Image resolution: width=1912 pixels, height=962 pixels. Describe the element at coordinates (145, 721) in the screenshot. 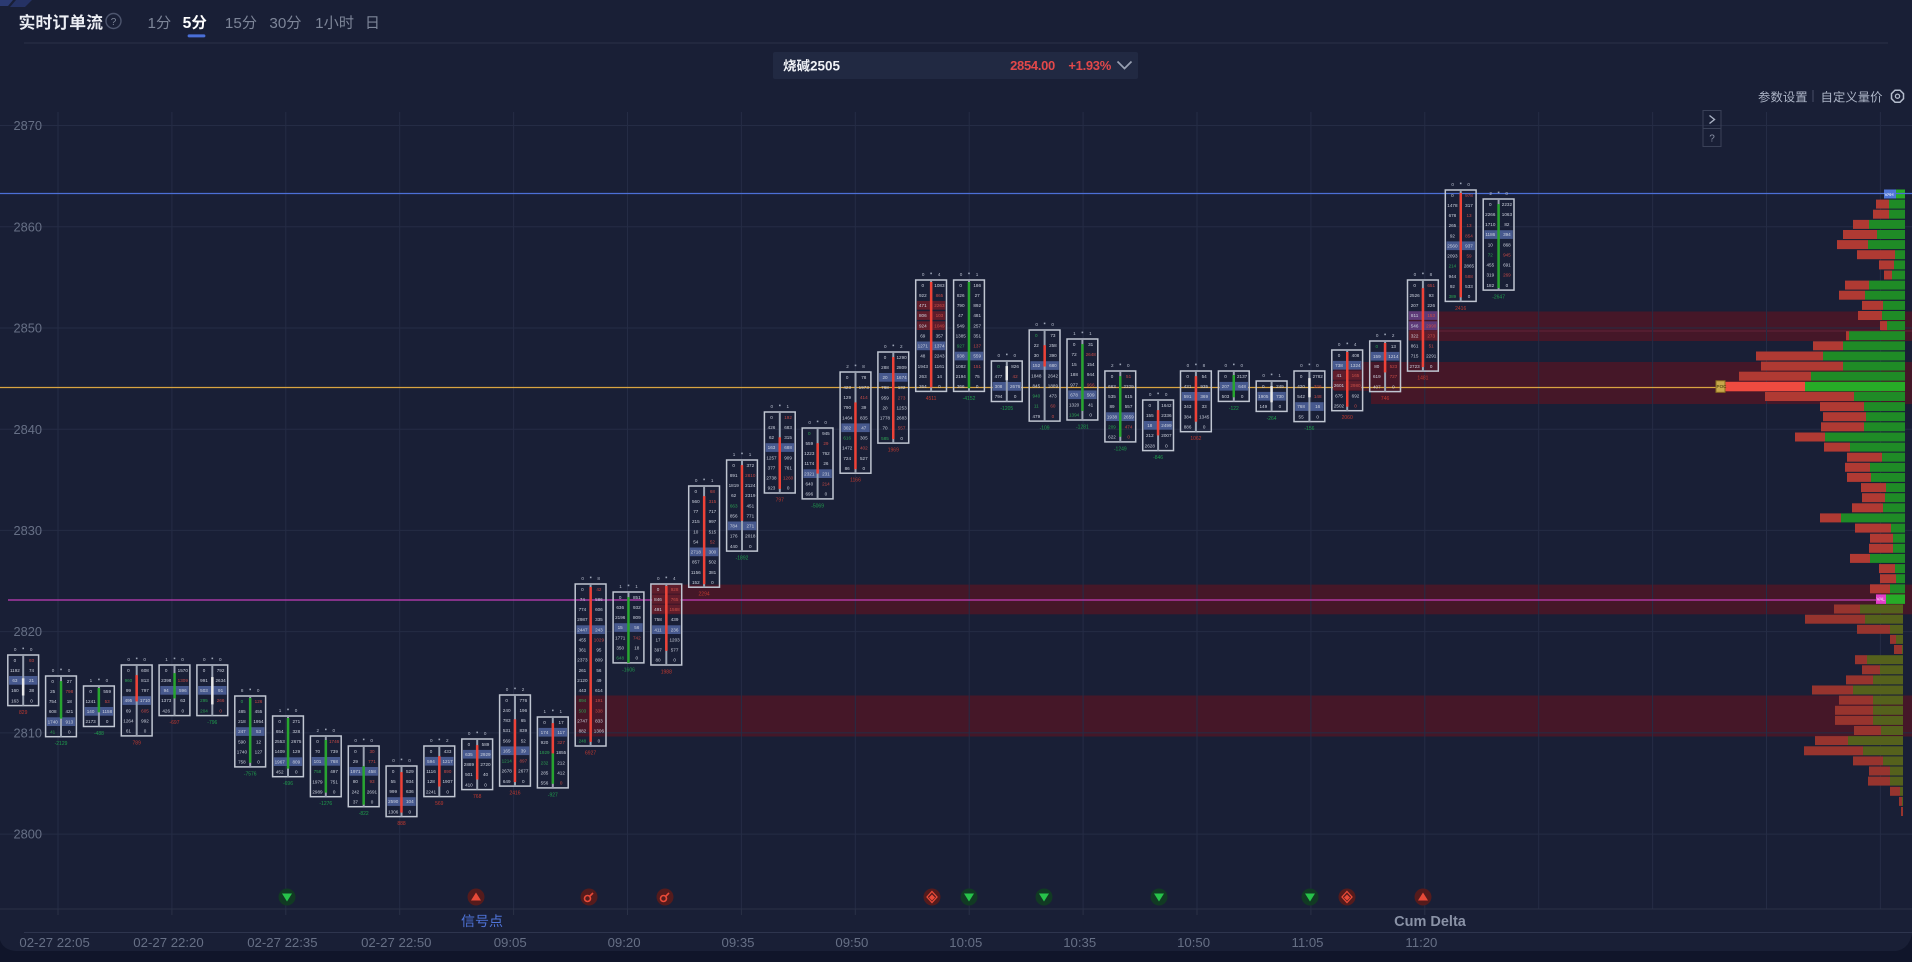

I see `svg-text: 992` at that location.